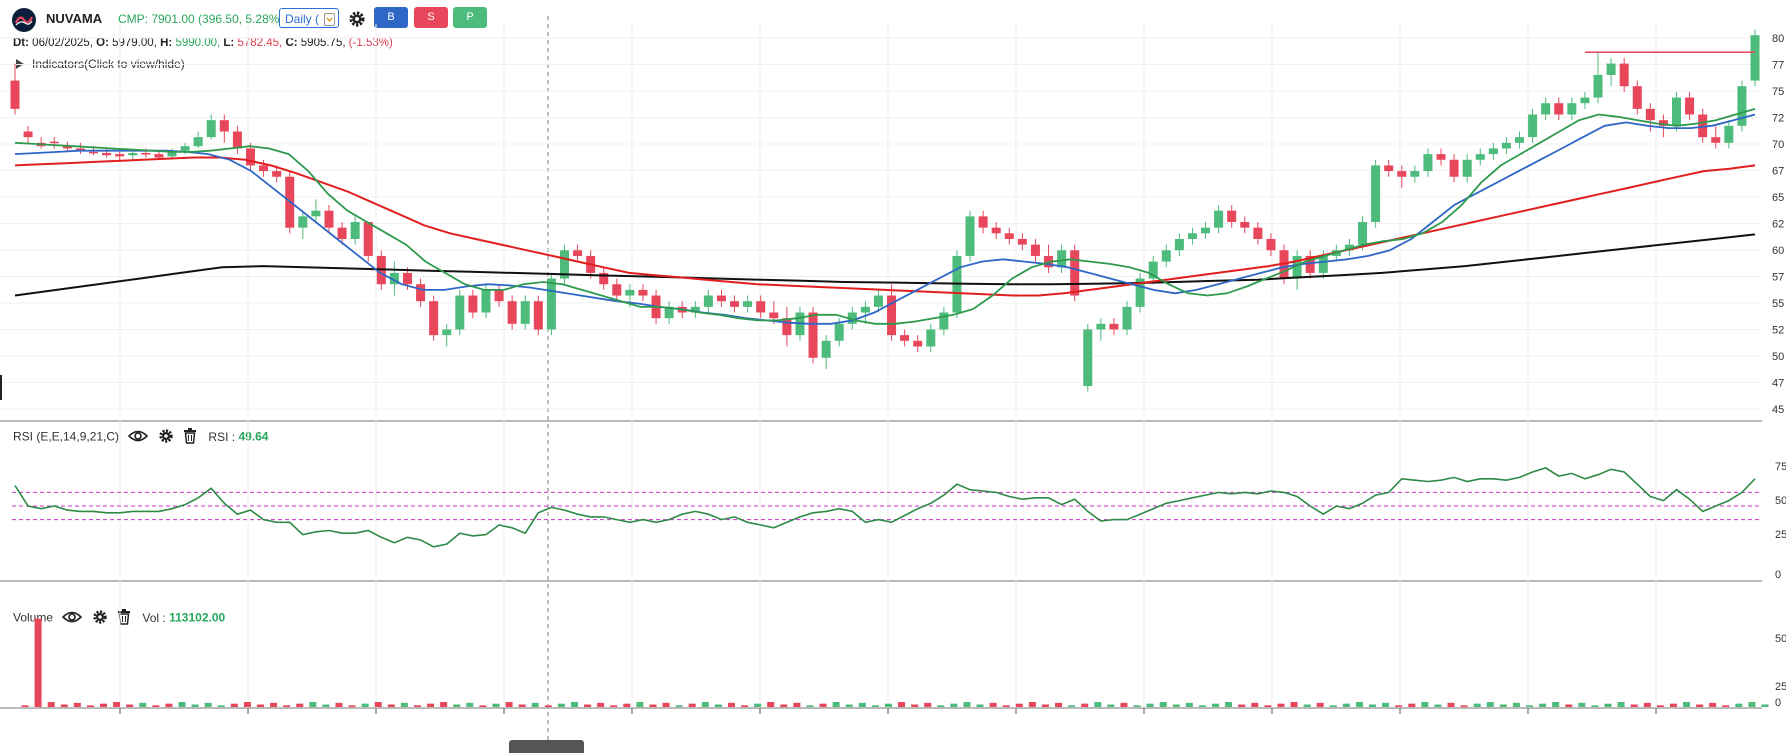  I want to click on volume-axis-label: 50, so click(1780, 639).